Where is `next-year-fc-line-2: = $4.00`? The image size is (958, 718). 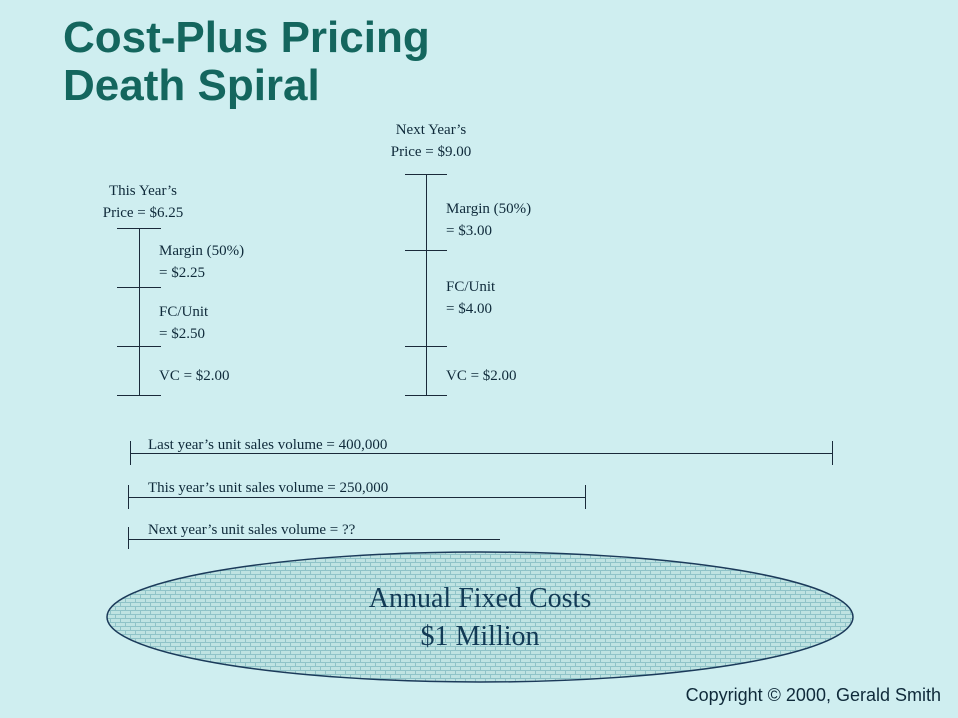
next-year-fc-line-2: = $4.00 is located at coordinates (469, 309).